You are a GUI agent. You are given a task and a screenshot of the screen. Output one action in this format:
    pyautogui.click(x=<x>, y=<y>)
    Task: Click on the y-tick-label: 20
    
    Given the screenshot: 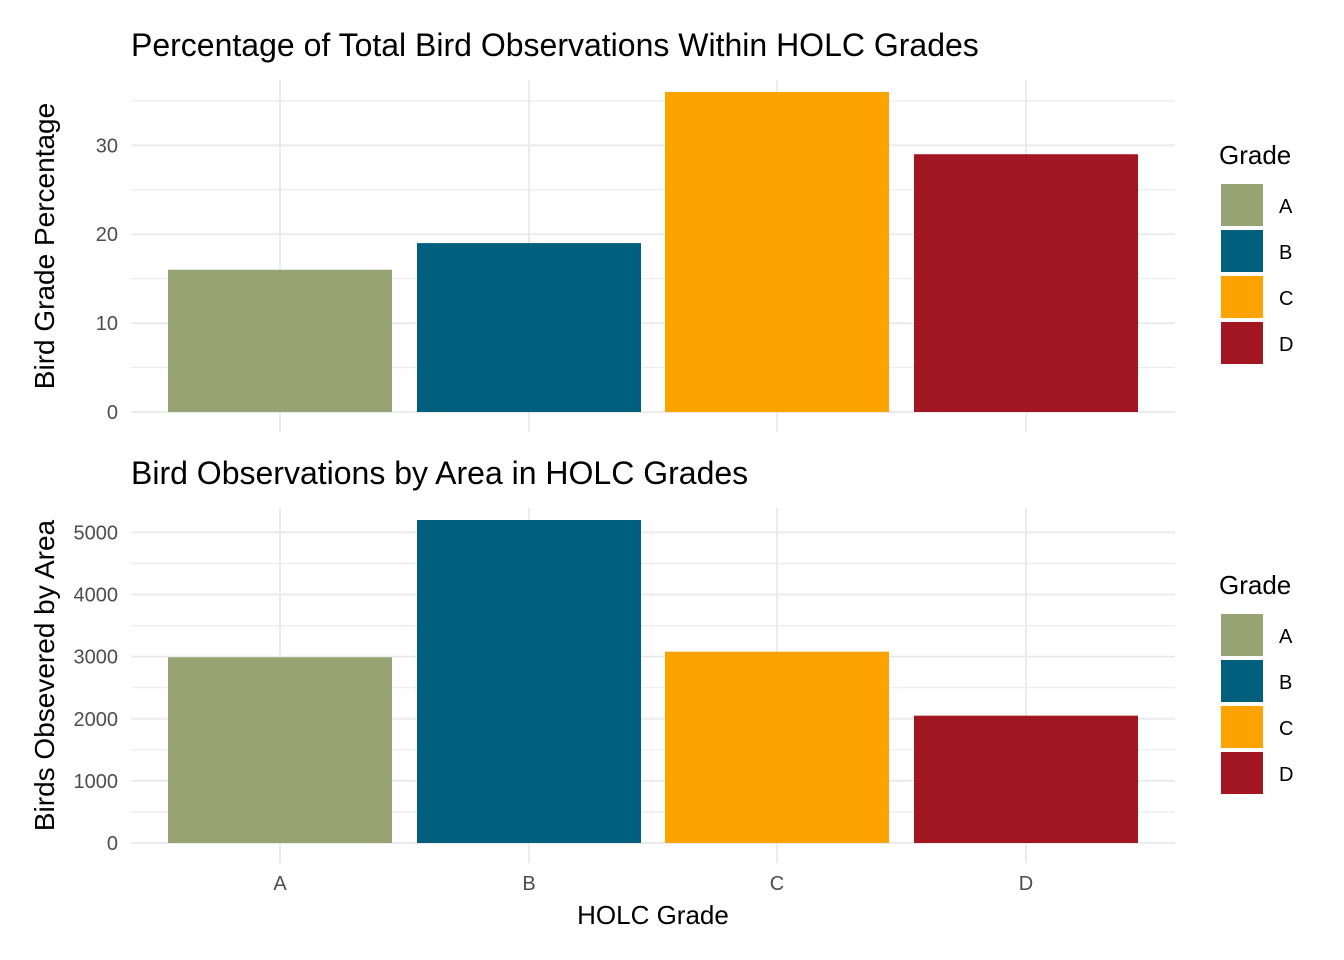 What is the action you would take?
    pyautogui.click(x=107, y=235)
    